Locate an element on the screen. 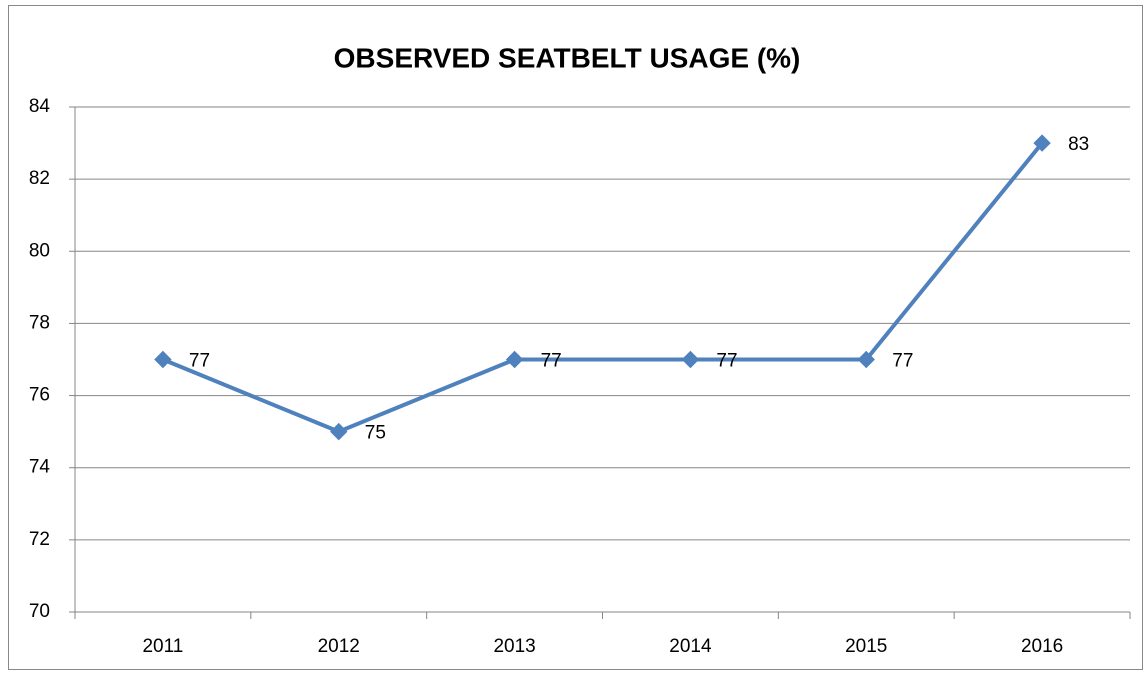 The width and height of the screenshot is (1147, 675). y-tick-label: 76 is located at coordinates (39, 395).